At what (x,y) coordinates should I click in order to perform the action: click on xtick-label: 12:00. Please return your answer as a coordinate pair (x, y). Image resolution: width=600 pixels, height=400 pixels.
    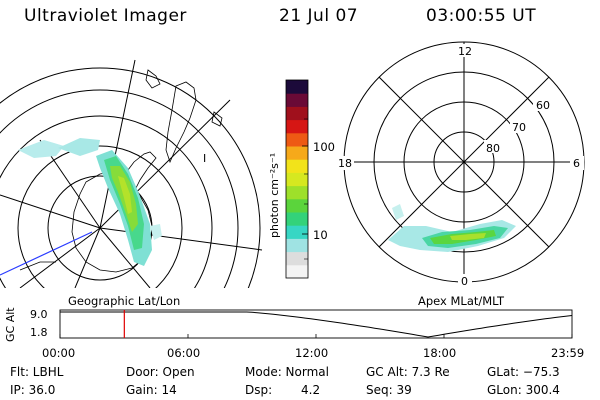
    Looking at the image, I should click on (312, 353).